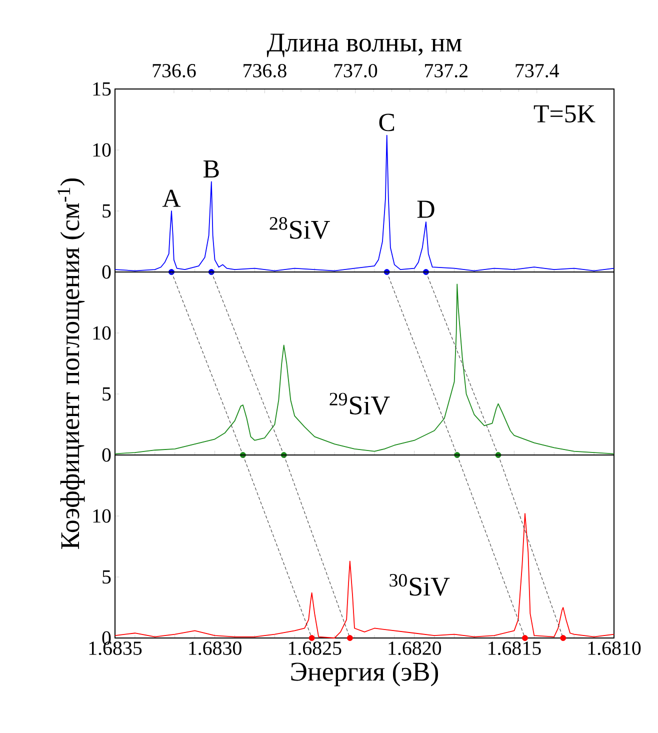 This screenshot has height=733, width=658. I want to click on x-axis-title: Энергия (эВ), so click(364, 674).